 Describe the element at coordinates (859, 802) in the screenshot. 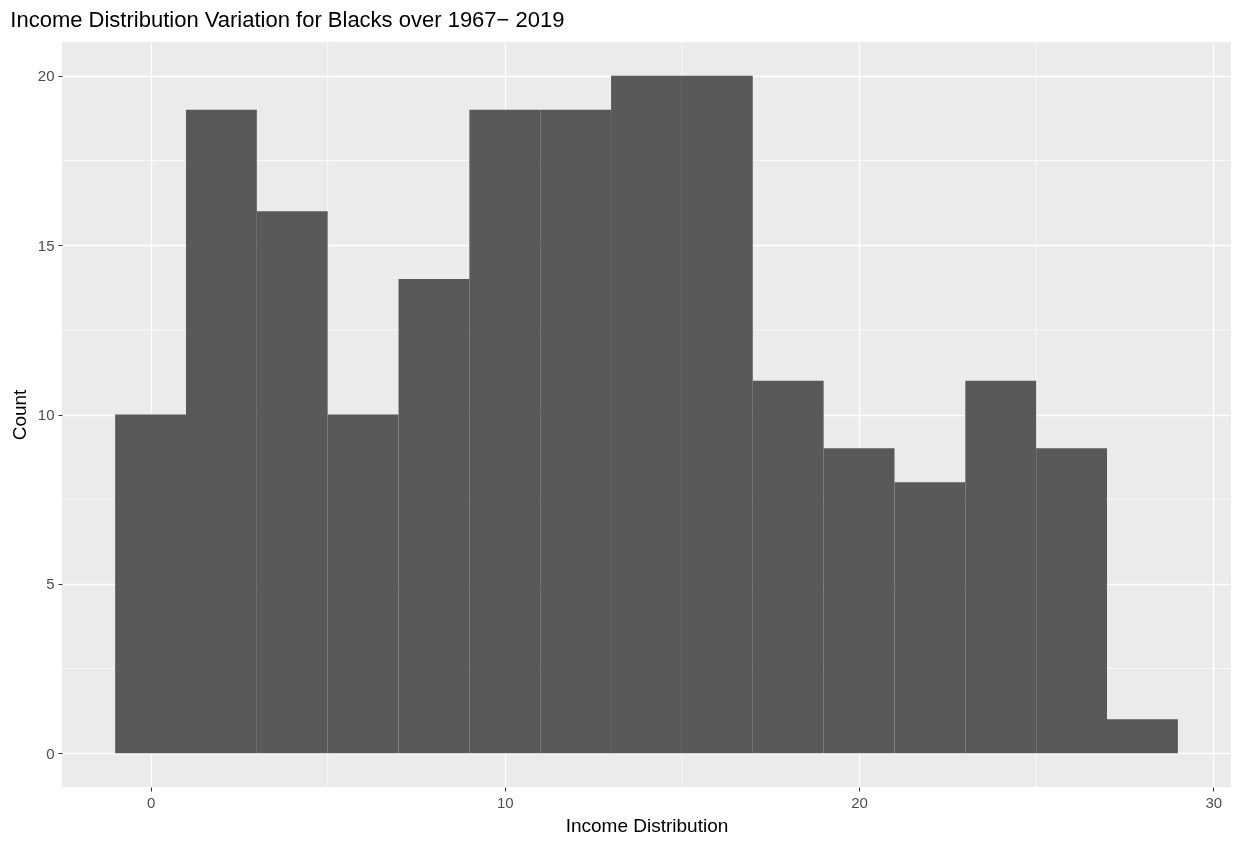

I see `x-tick-label: 20` at that location.